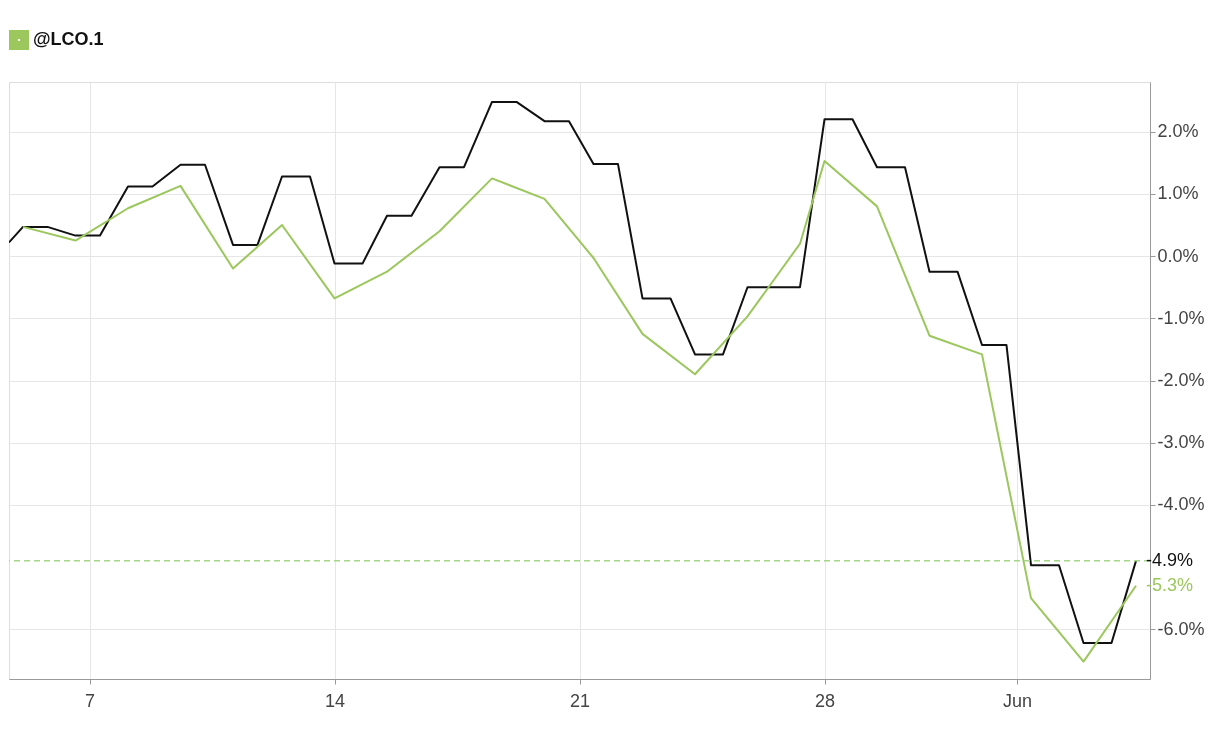  I want to click on y-tick-label: -6.0%, so click(1181, 628).